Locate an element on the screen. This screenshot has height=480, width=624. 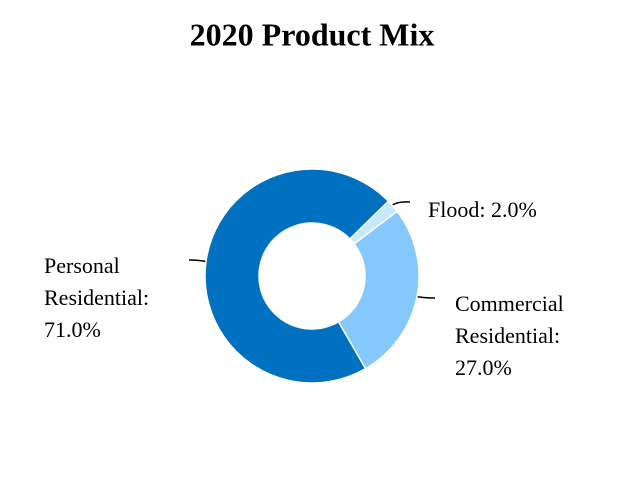
slice-label: 71.0% is located at coordinates (72, 329).